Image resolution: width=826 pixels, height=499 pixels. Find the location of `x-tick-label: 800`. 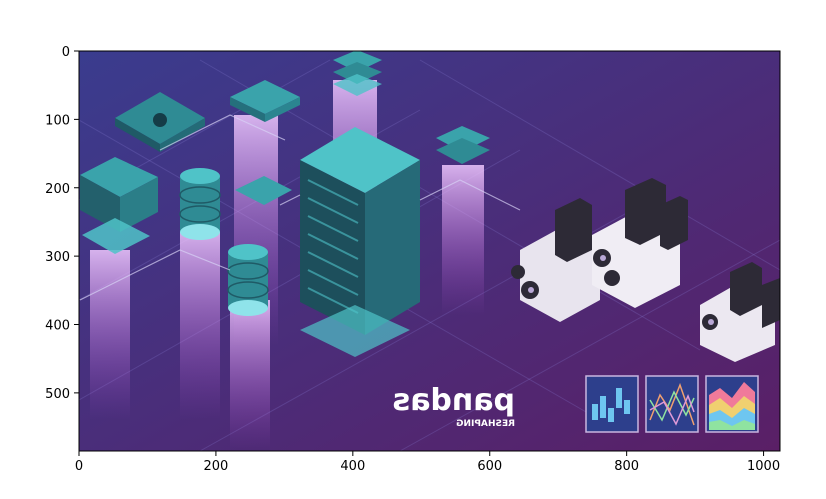

x-tick-label: 800 is located at coordinates (626, 466).